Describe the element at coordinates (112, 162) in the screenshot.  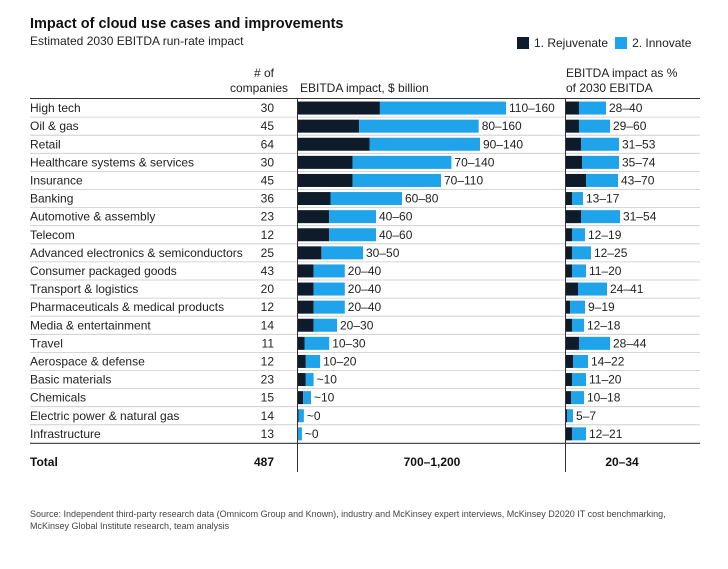
I see `industry-label: Healthcare systems & services` at that location.